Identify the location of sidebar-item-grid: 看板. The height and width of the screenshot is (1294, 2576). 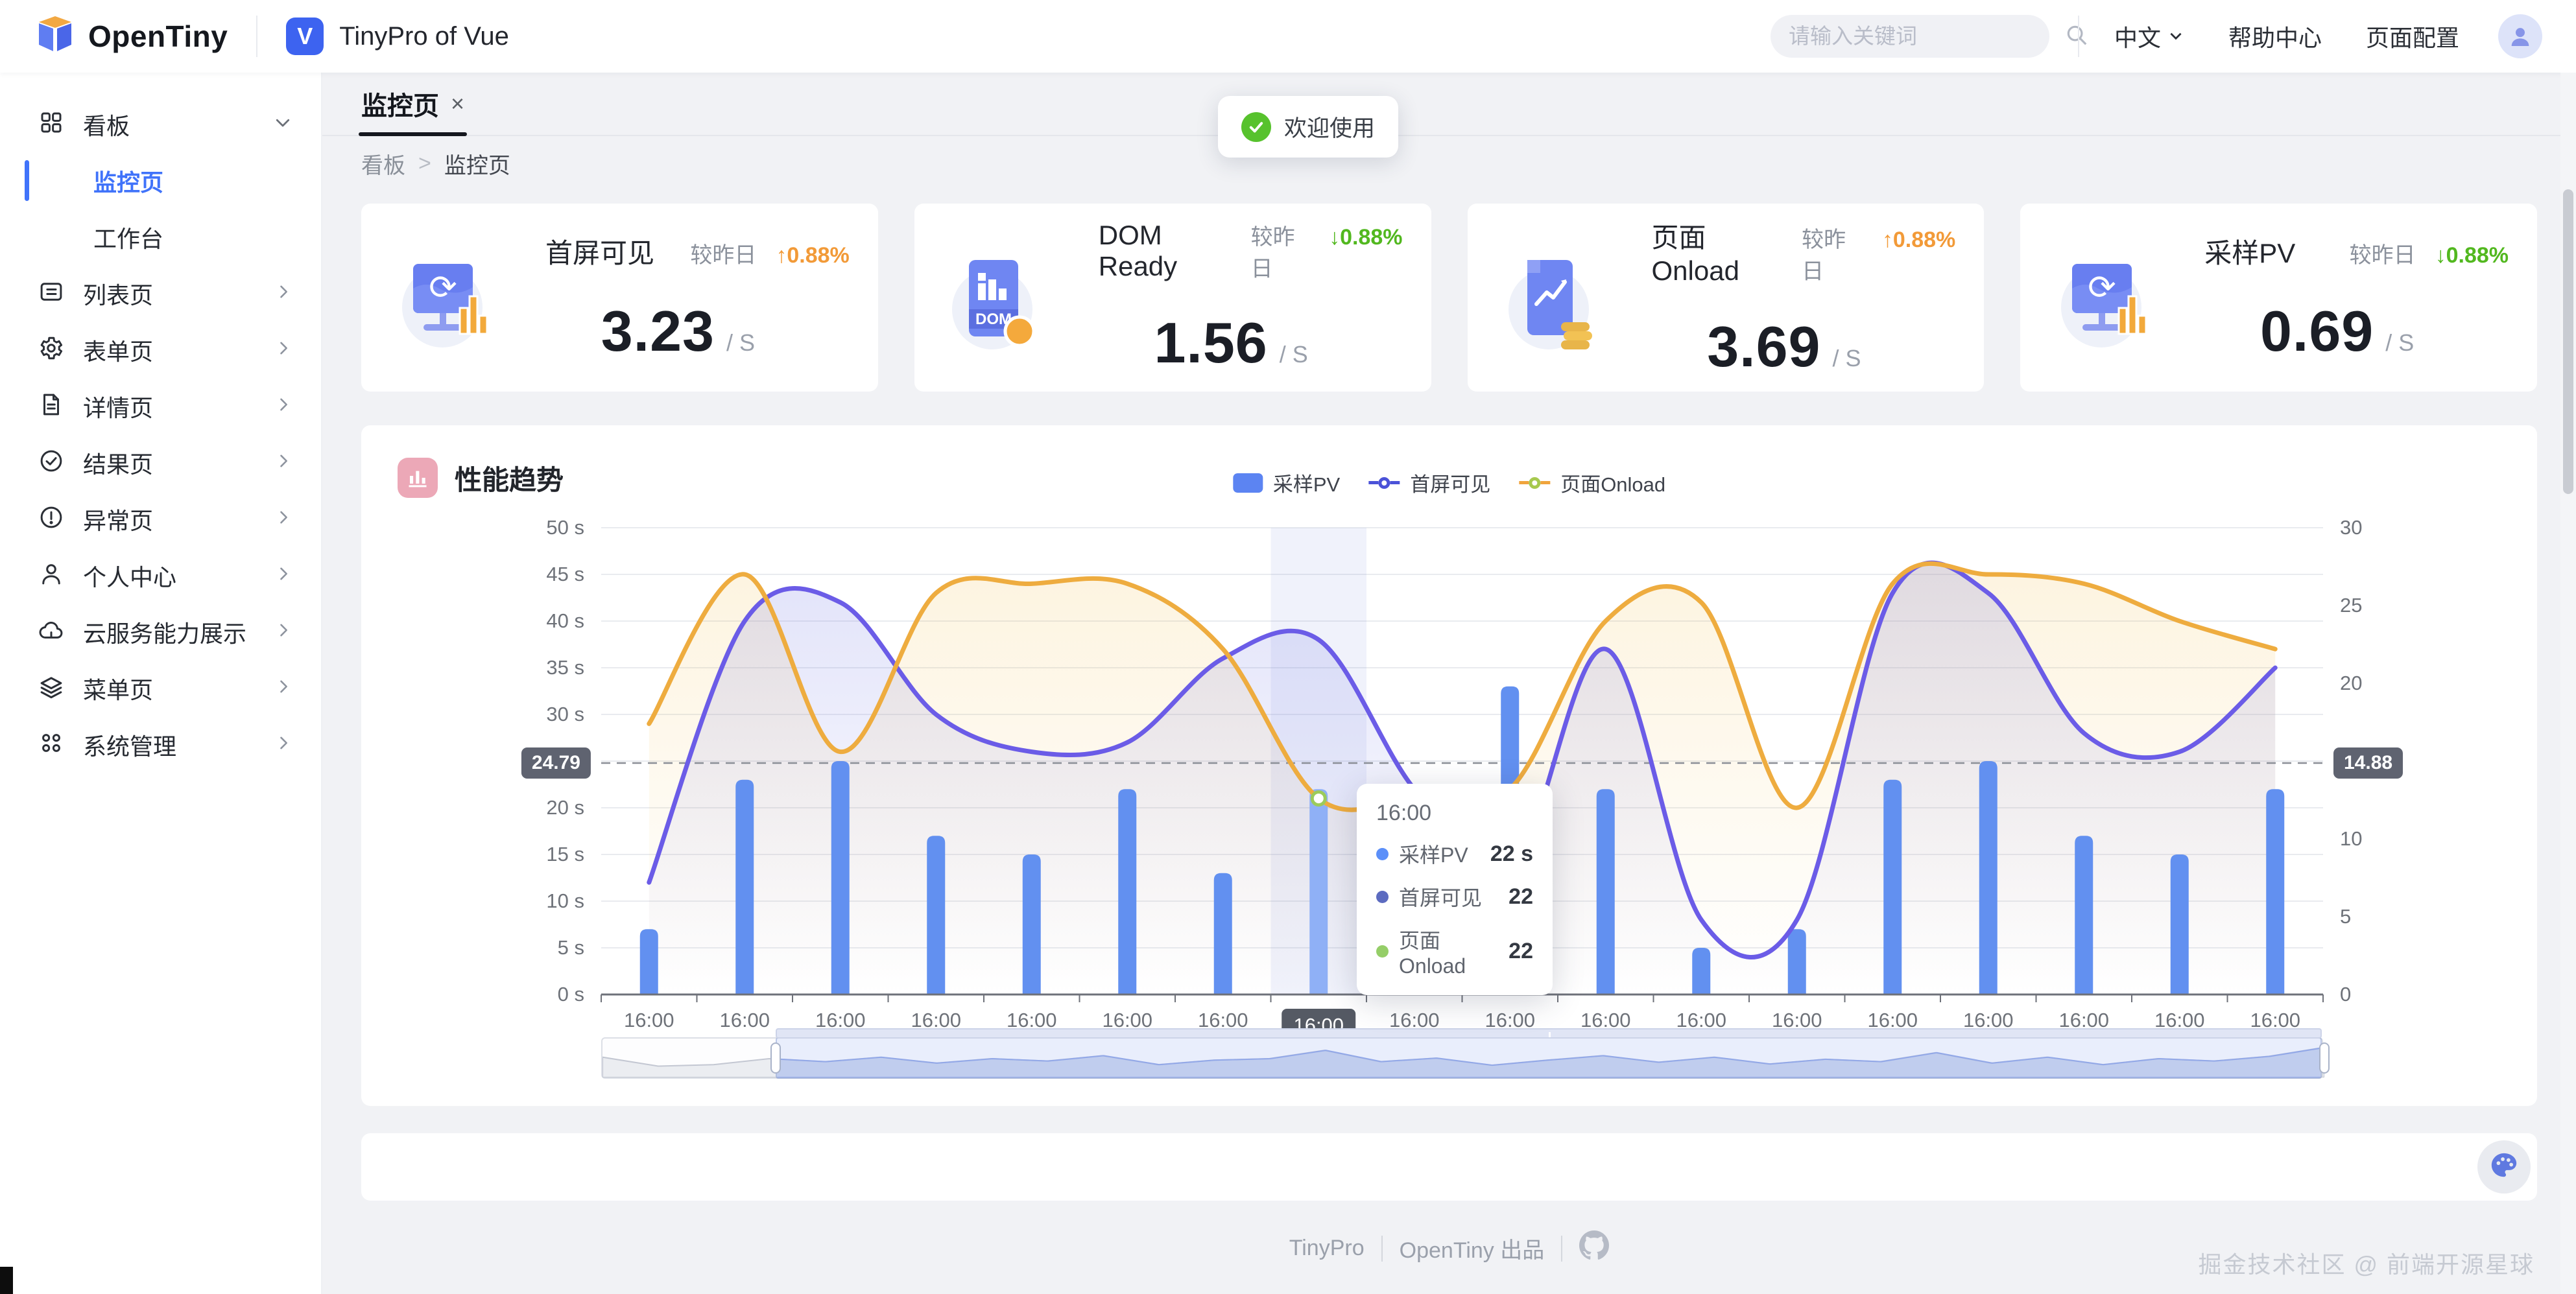
(160, 124).